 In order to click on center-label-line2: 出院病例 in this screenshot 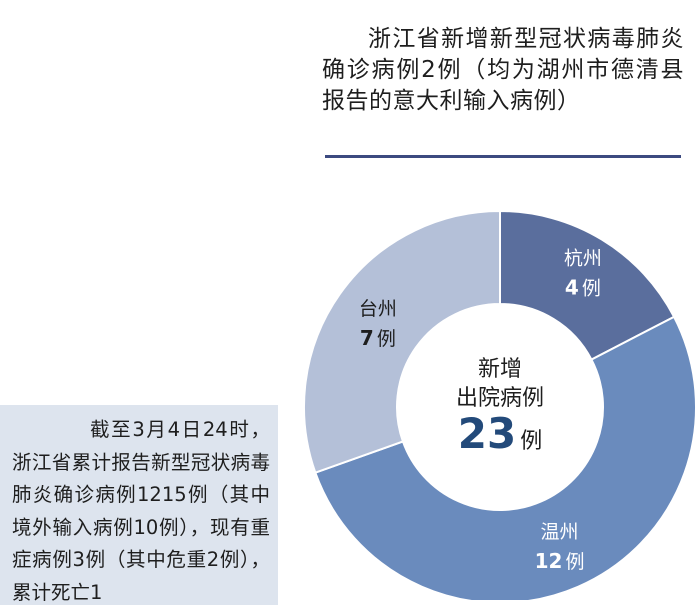, I will do `click(500, 398)`.